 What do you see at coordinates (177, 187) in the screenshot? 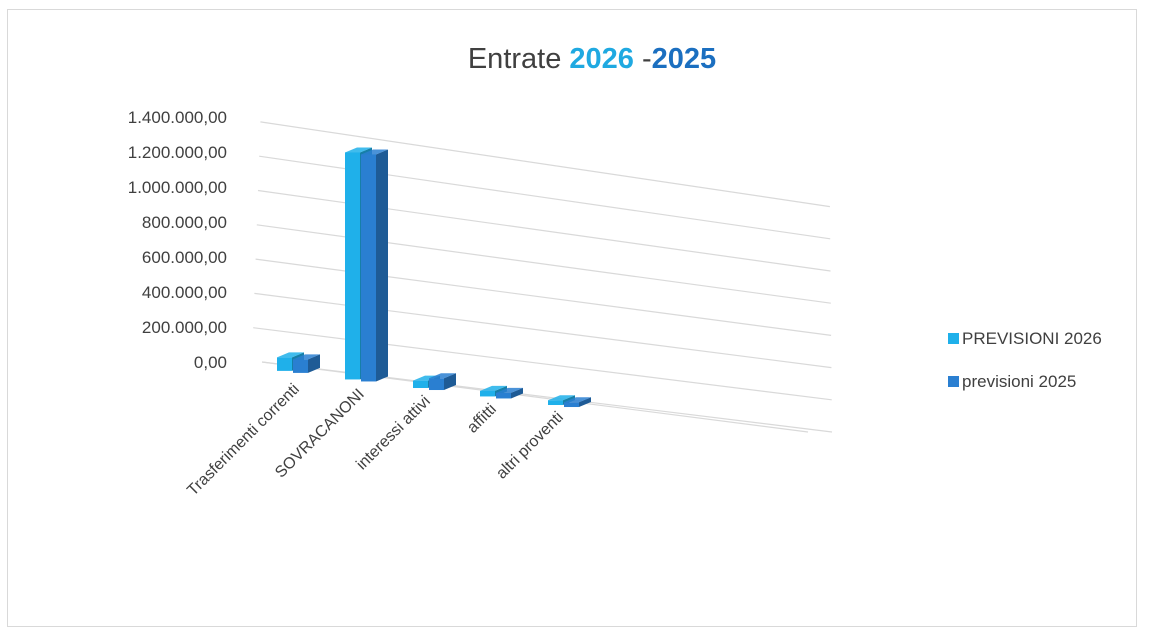
I see `y-tick-label: 1.000.000,00` at bounding box center [177, 187].